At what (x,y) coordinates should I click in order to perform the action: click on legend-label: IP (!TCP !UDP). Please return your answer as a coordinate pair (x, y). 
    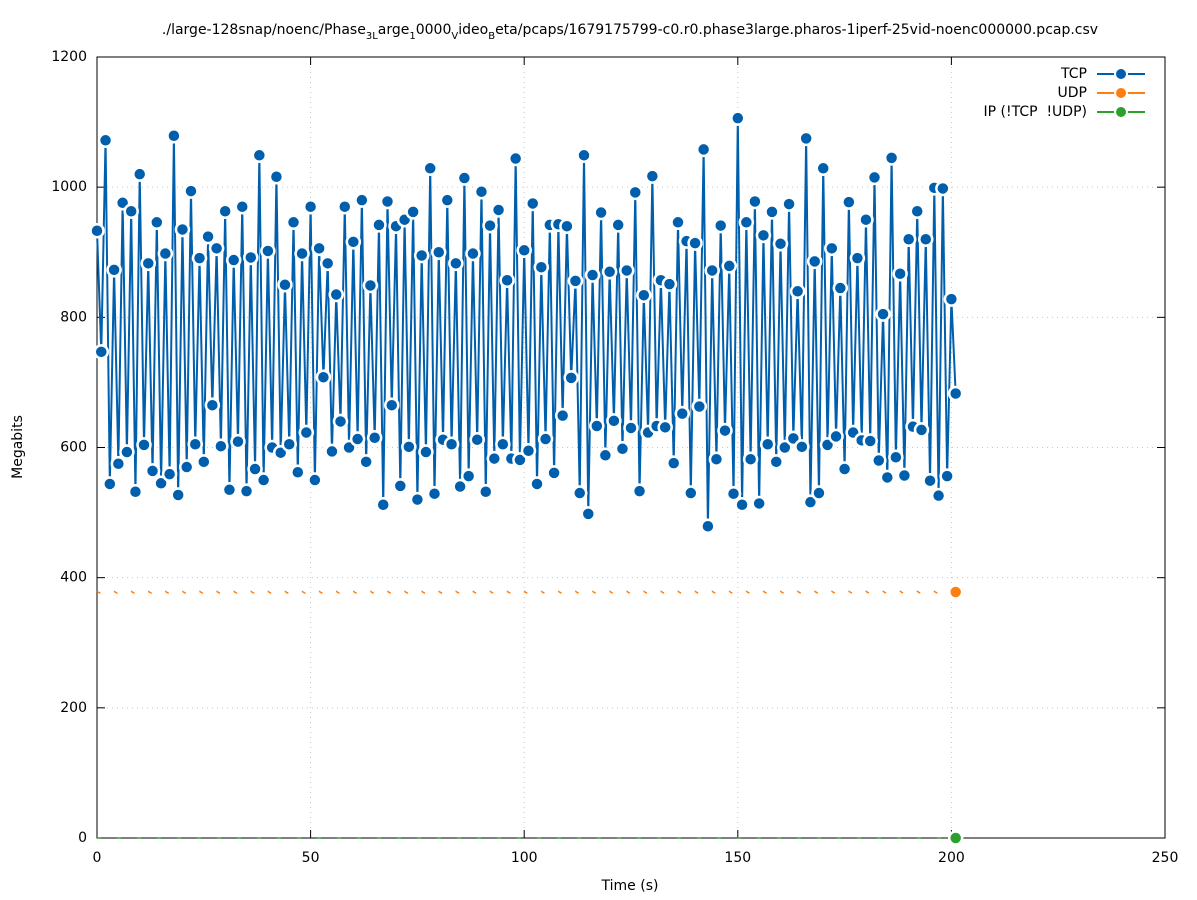
    Looking at the image, I should click on (1036, 112).